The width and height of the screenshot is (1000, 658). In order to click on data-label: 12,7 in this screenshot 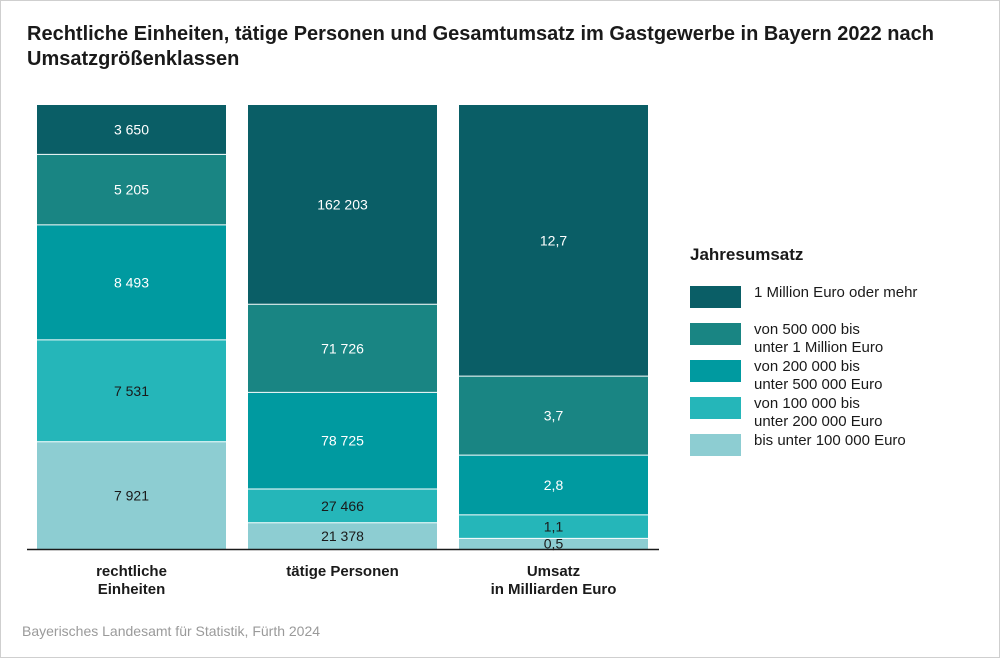, I will do `click(553, 241)`.